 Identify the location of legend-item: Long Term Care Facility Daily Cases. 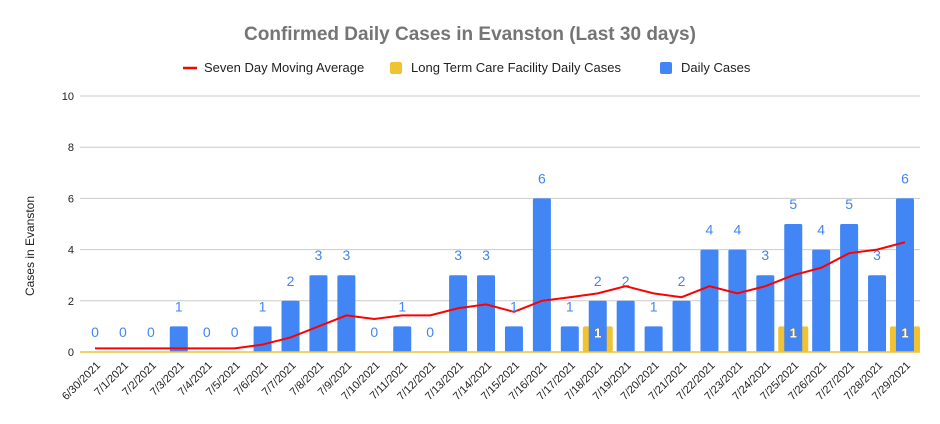
(505, 67).